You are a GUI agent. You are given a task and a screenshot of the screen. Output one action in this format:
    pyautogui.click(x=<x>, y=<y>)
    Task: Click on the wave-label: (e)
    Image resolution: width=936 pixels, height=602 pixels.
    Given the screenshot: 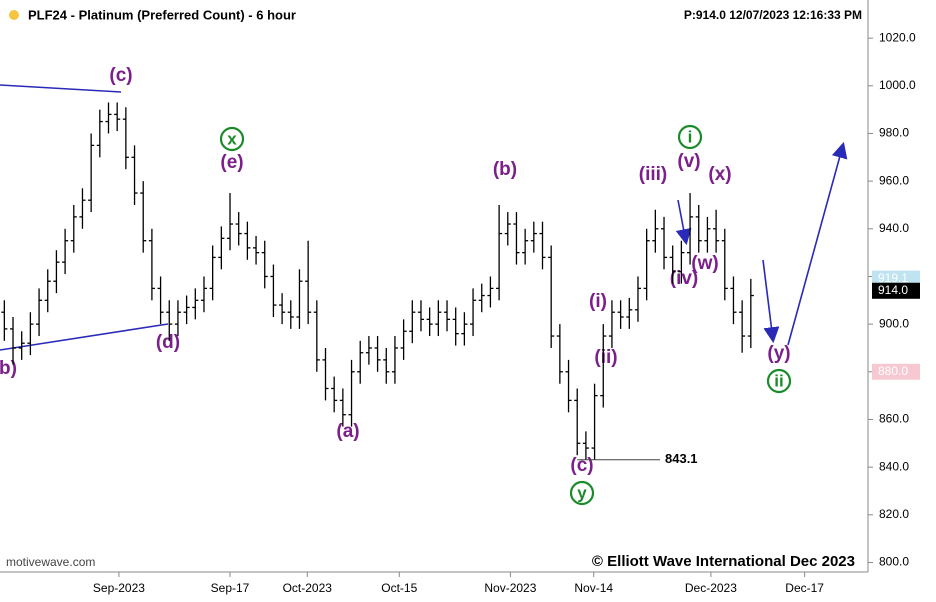 What is the action you would take?
    pyautogui.click(x=231, y=162)
    